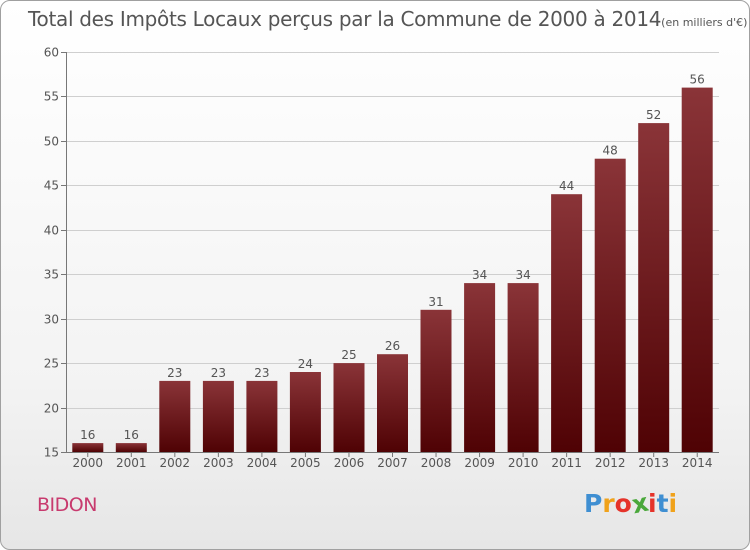  Describe the element at coordinates (51, 320) in the screenshot. I see `y-tick-label: 30` at that location.